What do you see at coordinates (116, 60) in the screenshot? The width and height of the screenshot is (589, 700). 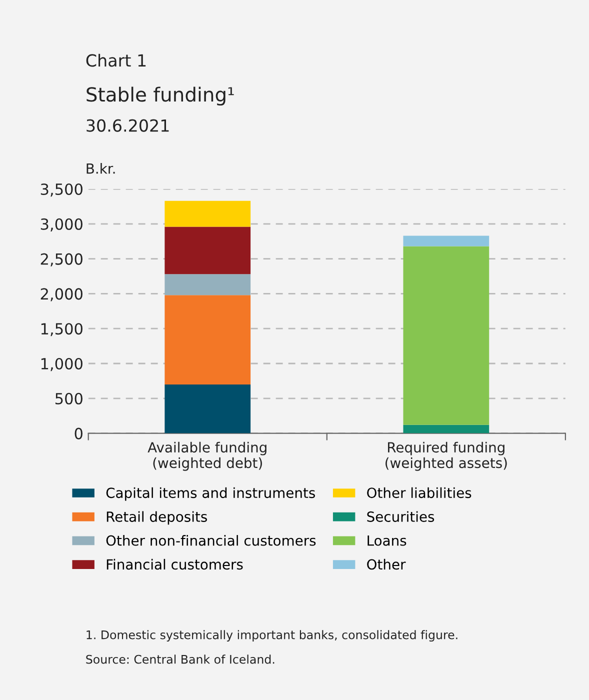 I see `chart-title: Chart 1` at bounding box center [116, 60].